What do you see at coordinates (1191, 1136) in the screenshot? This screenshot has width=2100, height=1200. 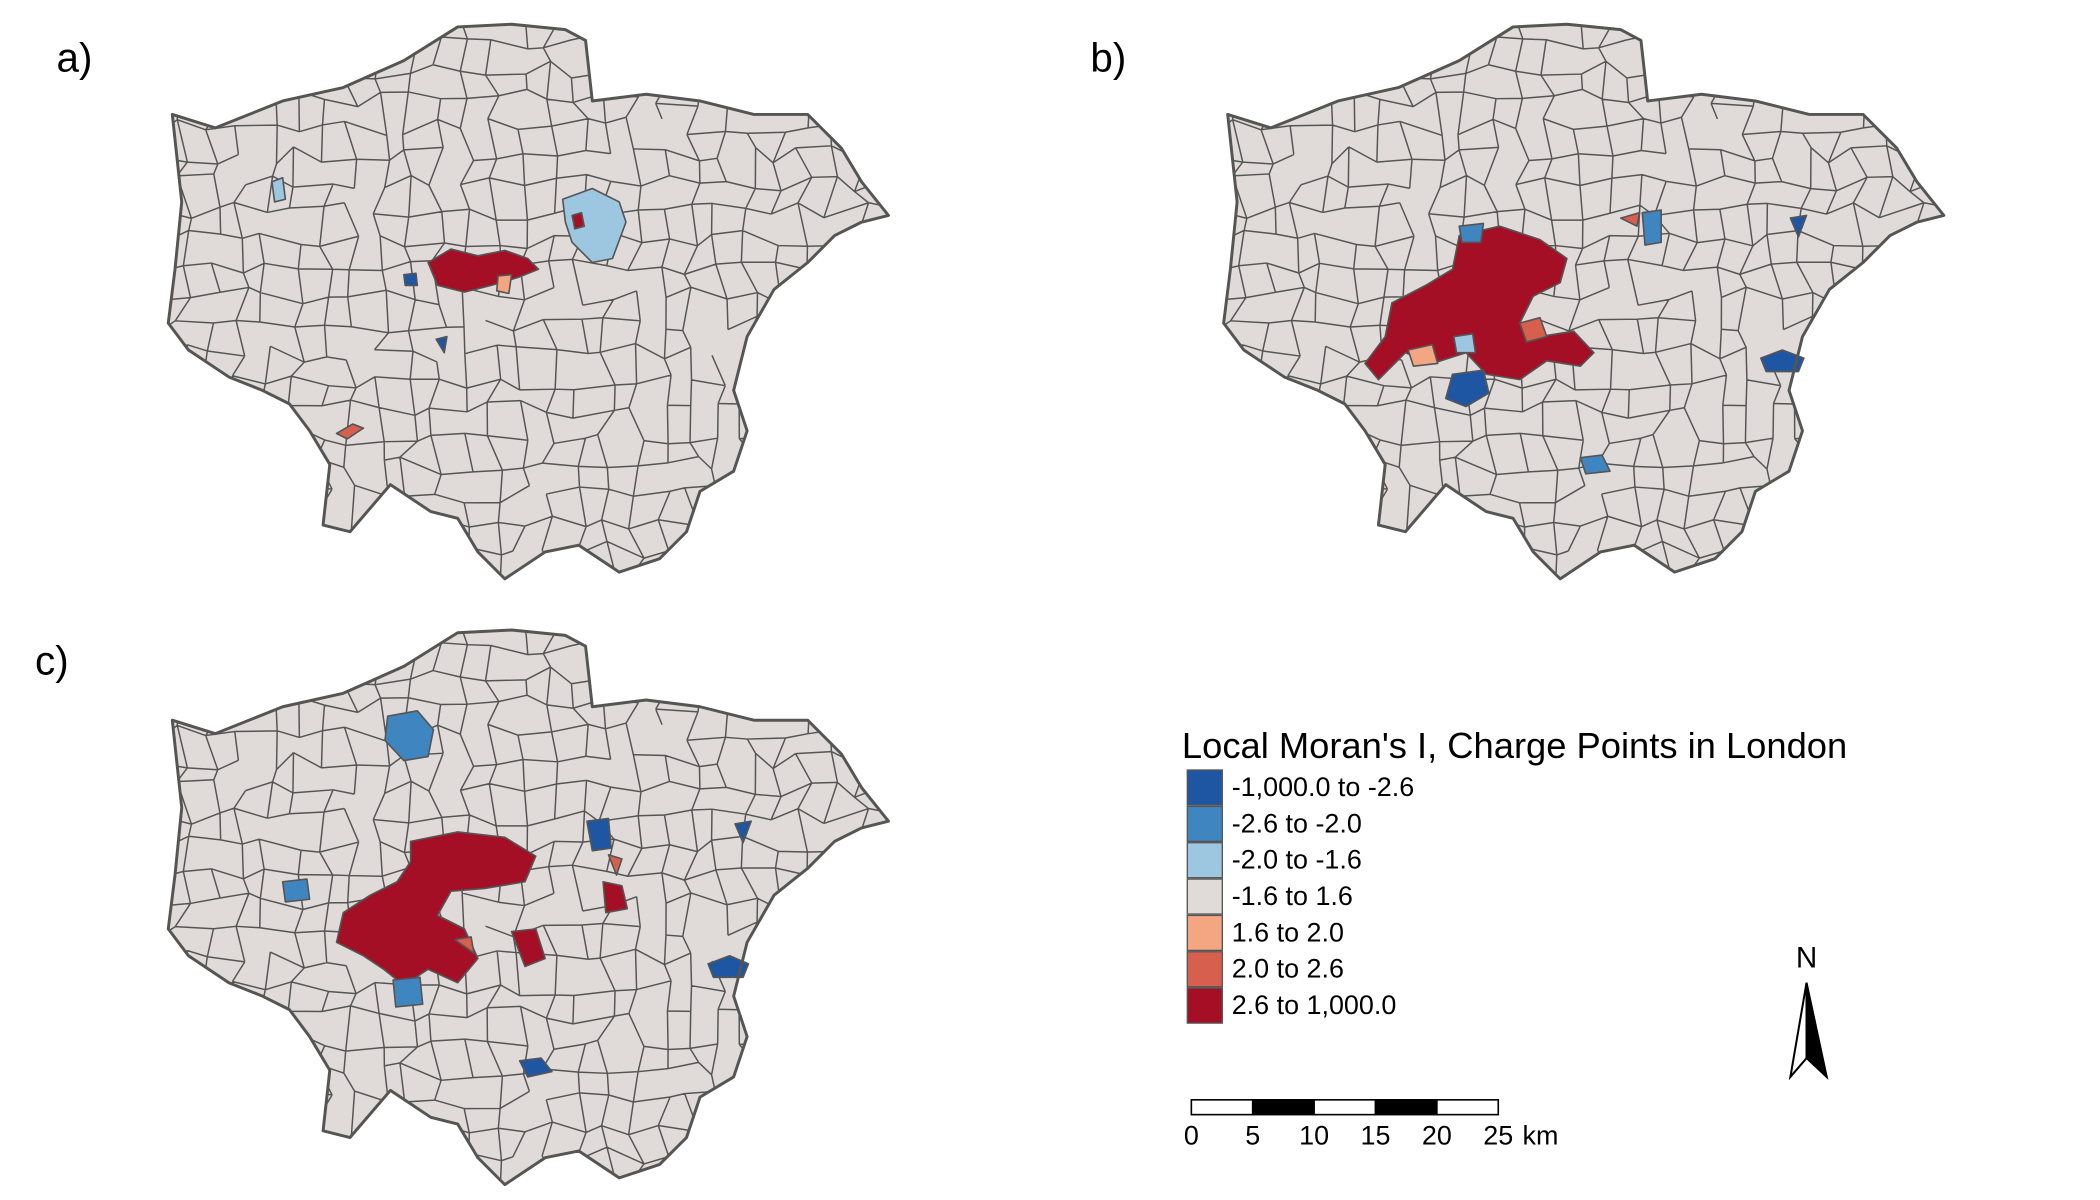 I see `scale-tick-label: 0` at bounding box center [1191, 1136].